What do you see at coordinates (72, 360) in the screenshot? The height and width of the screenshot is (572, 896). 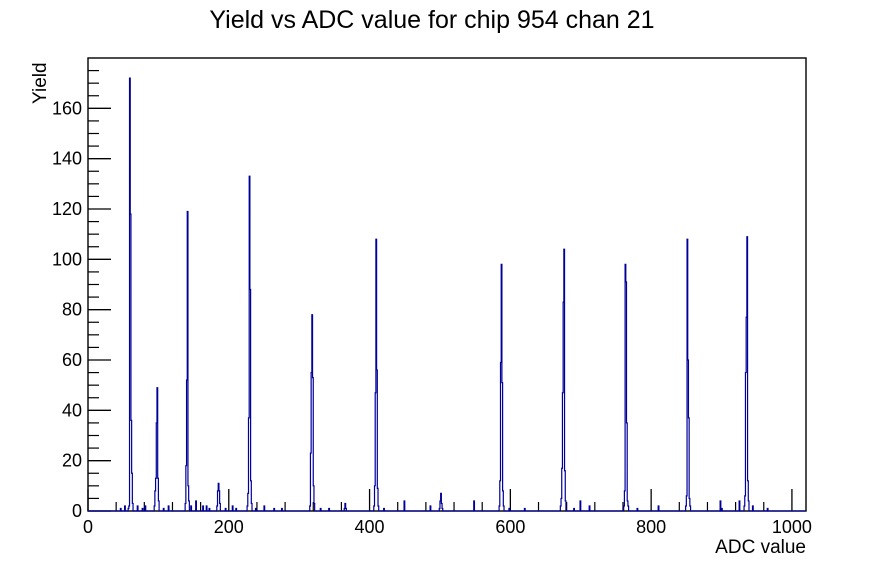 I see `y-tick-label: 60` at bounding box center [72, 360].